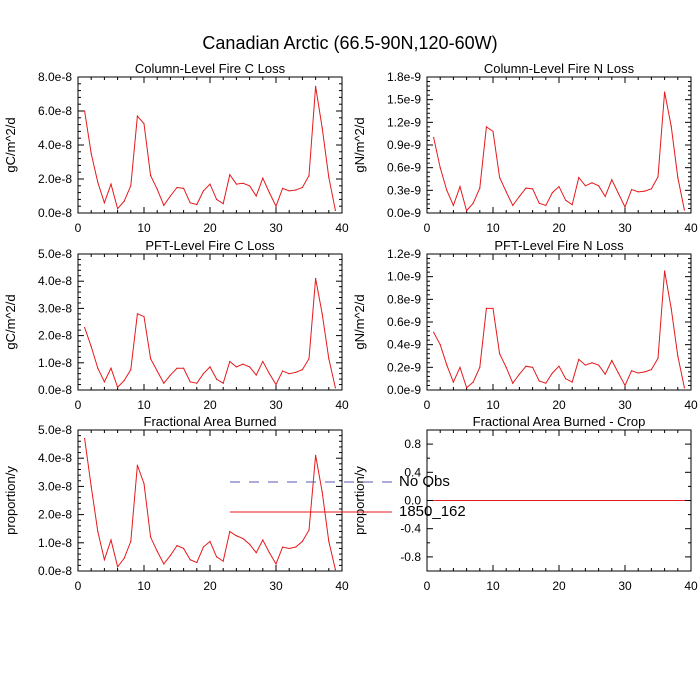  What do you see at coordinates (10, 321) in the screenshot?
I see `y-axis-label: gC/m^2/d` at bounding box center [10, 321].